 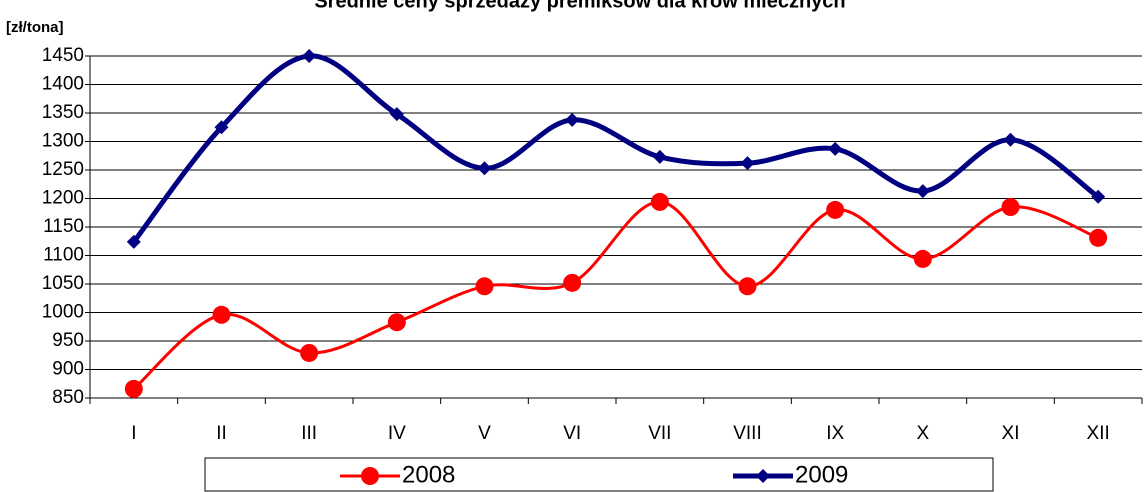 I want to click on y-axis-label: [zł/tona], so click(x=35, y=27).